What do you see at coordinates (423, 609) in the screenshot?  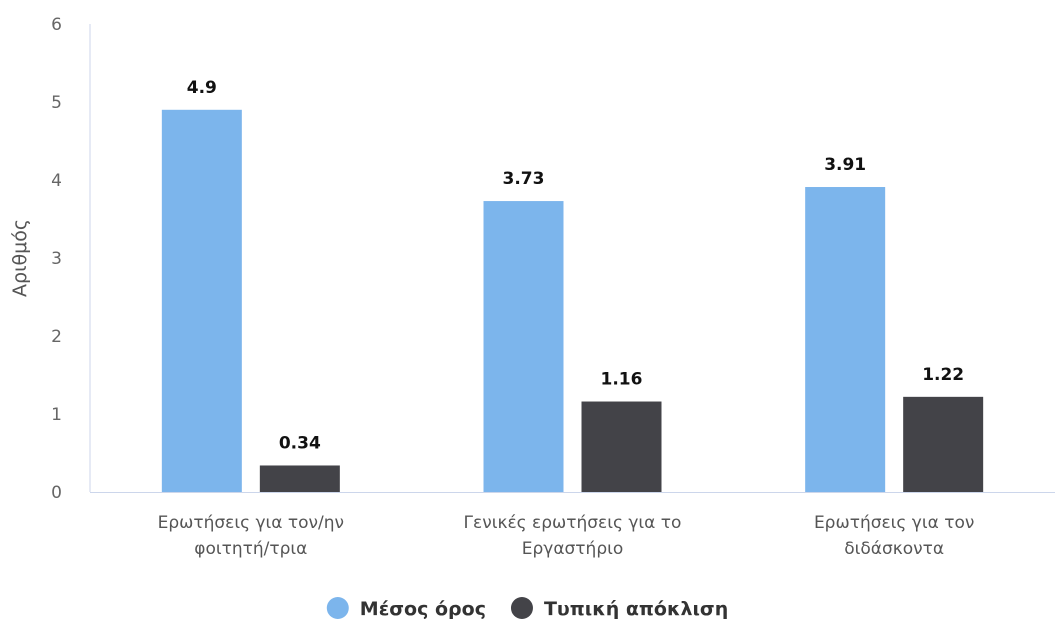 I see `legend-label: Μέσος όρος` at bounding box center [423, 609].